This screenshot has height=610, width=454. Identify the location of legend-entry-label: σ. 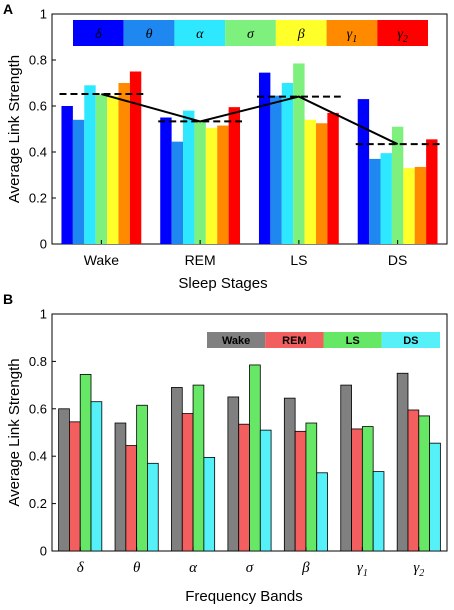
(251, 34).